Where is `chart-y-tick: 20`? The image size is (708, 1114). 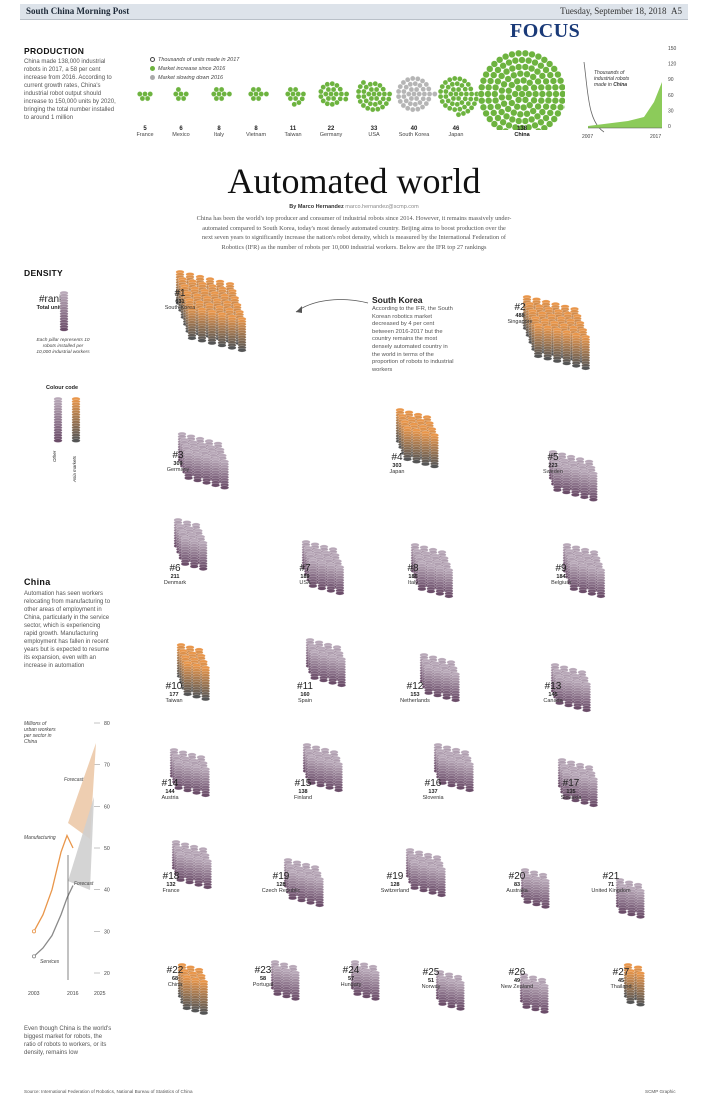
chart-y-tick: 20 is located at coordinates (107, 974).